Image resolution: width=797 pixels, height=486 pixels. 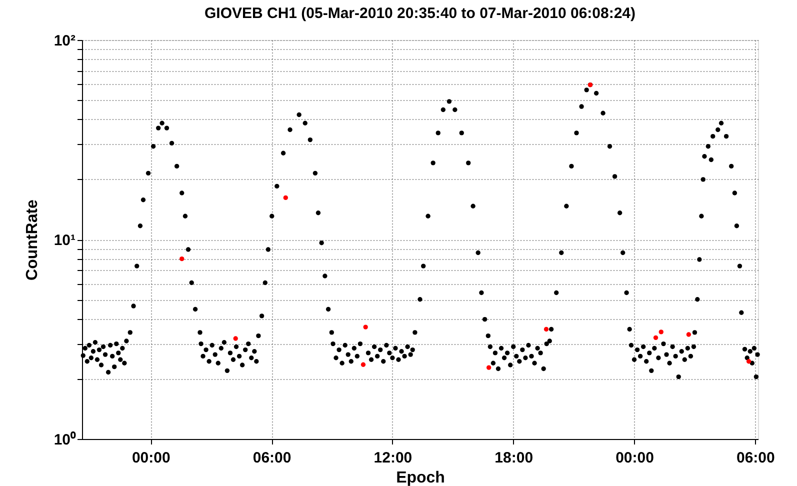 What do you see at coordinates (65, 240) in the screenshot?
I see `y-tick-label: 10¹` at bounding box center [65, 240].